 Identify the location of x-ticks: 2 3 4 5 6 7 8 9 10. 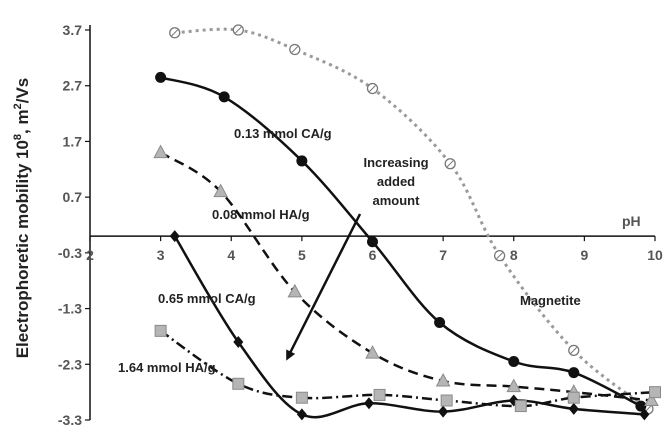
(374, 249).